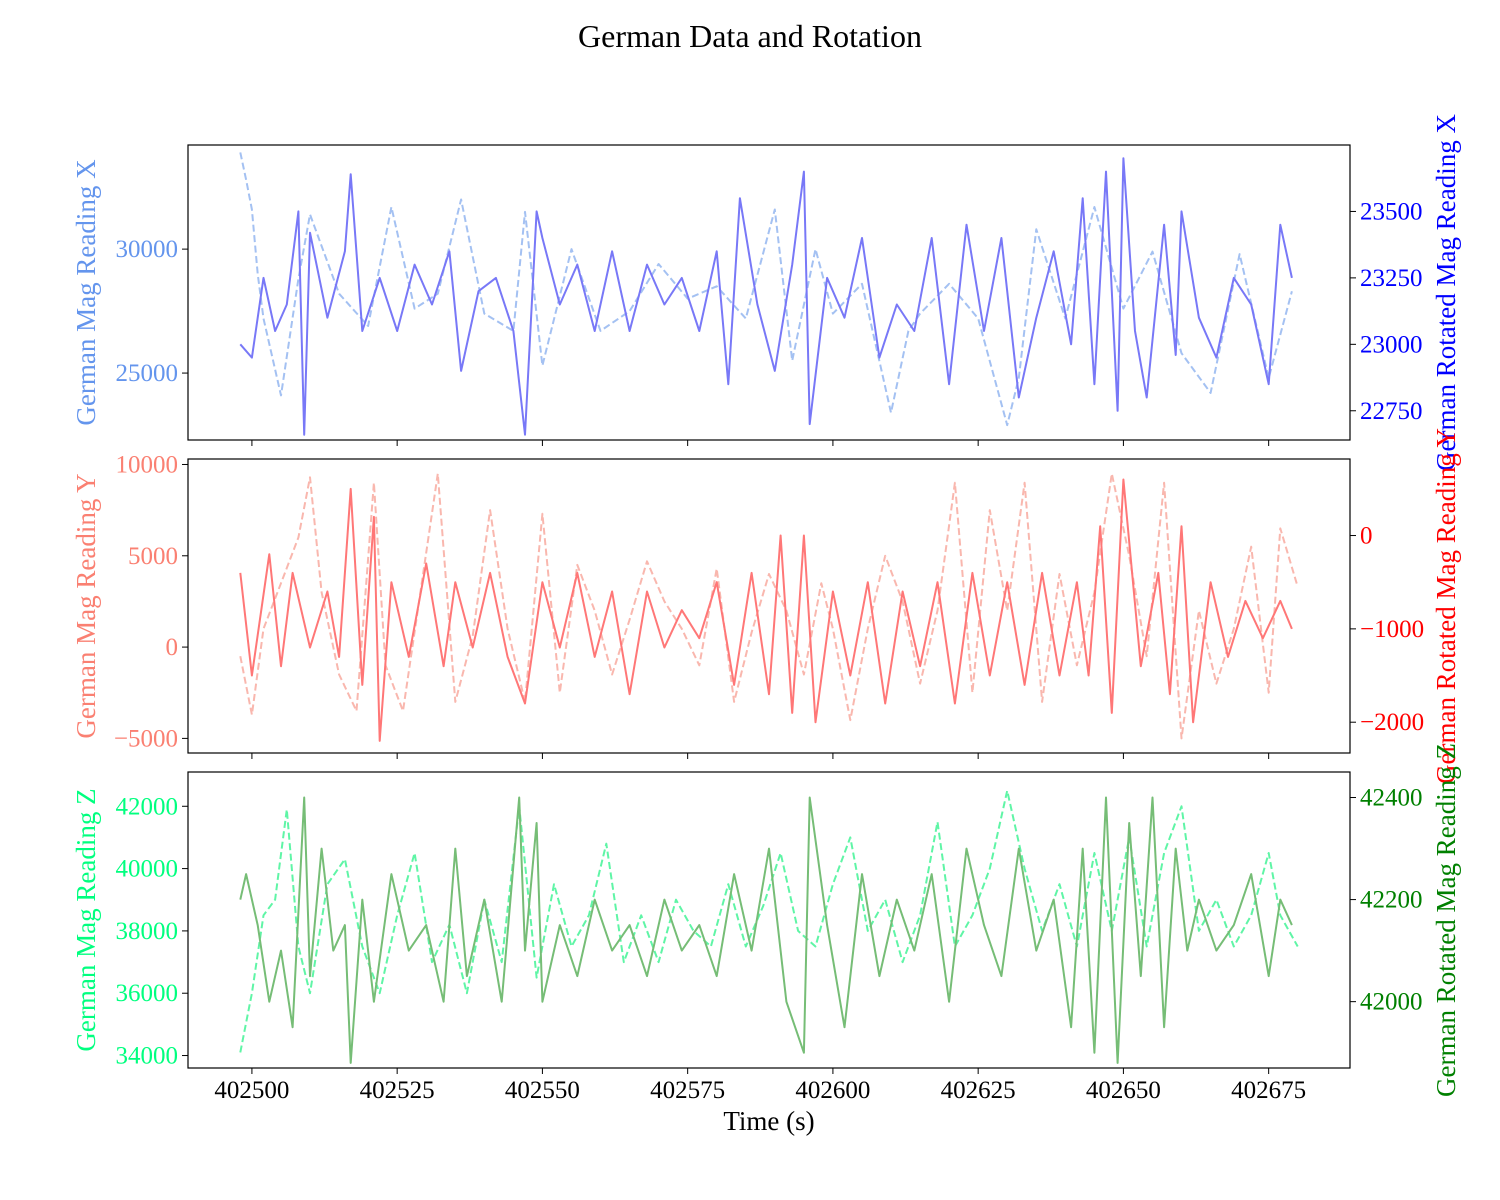 This screenshot has width=1500, height=1200. What do you see at coordinates (1392, 722) in the screenshot?
I see `y-tick-label-right-y: −2000` at bounding box center [1392, 722].